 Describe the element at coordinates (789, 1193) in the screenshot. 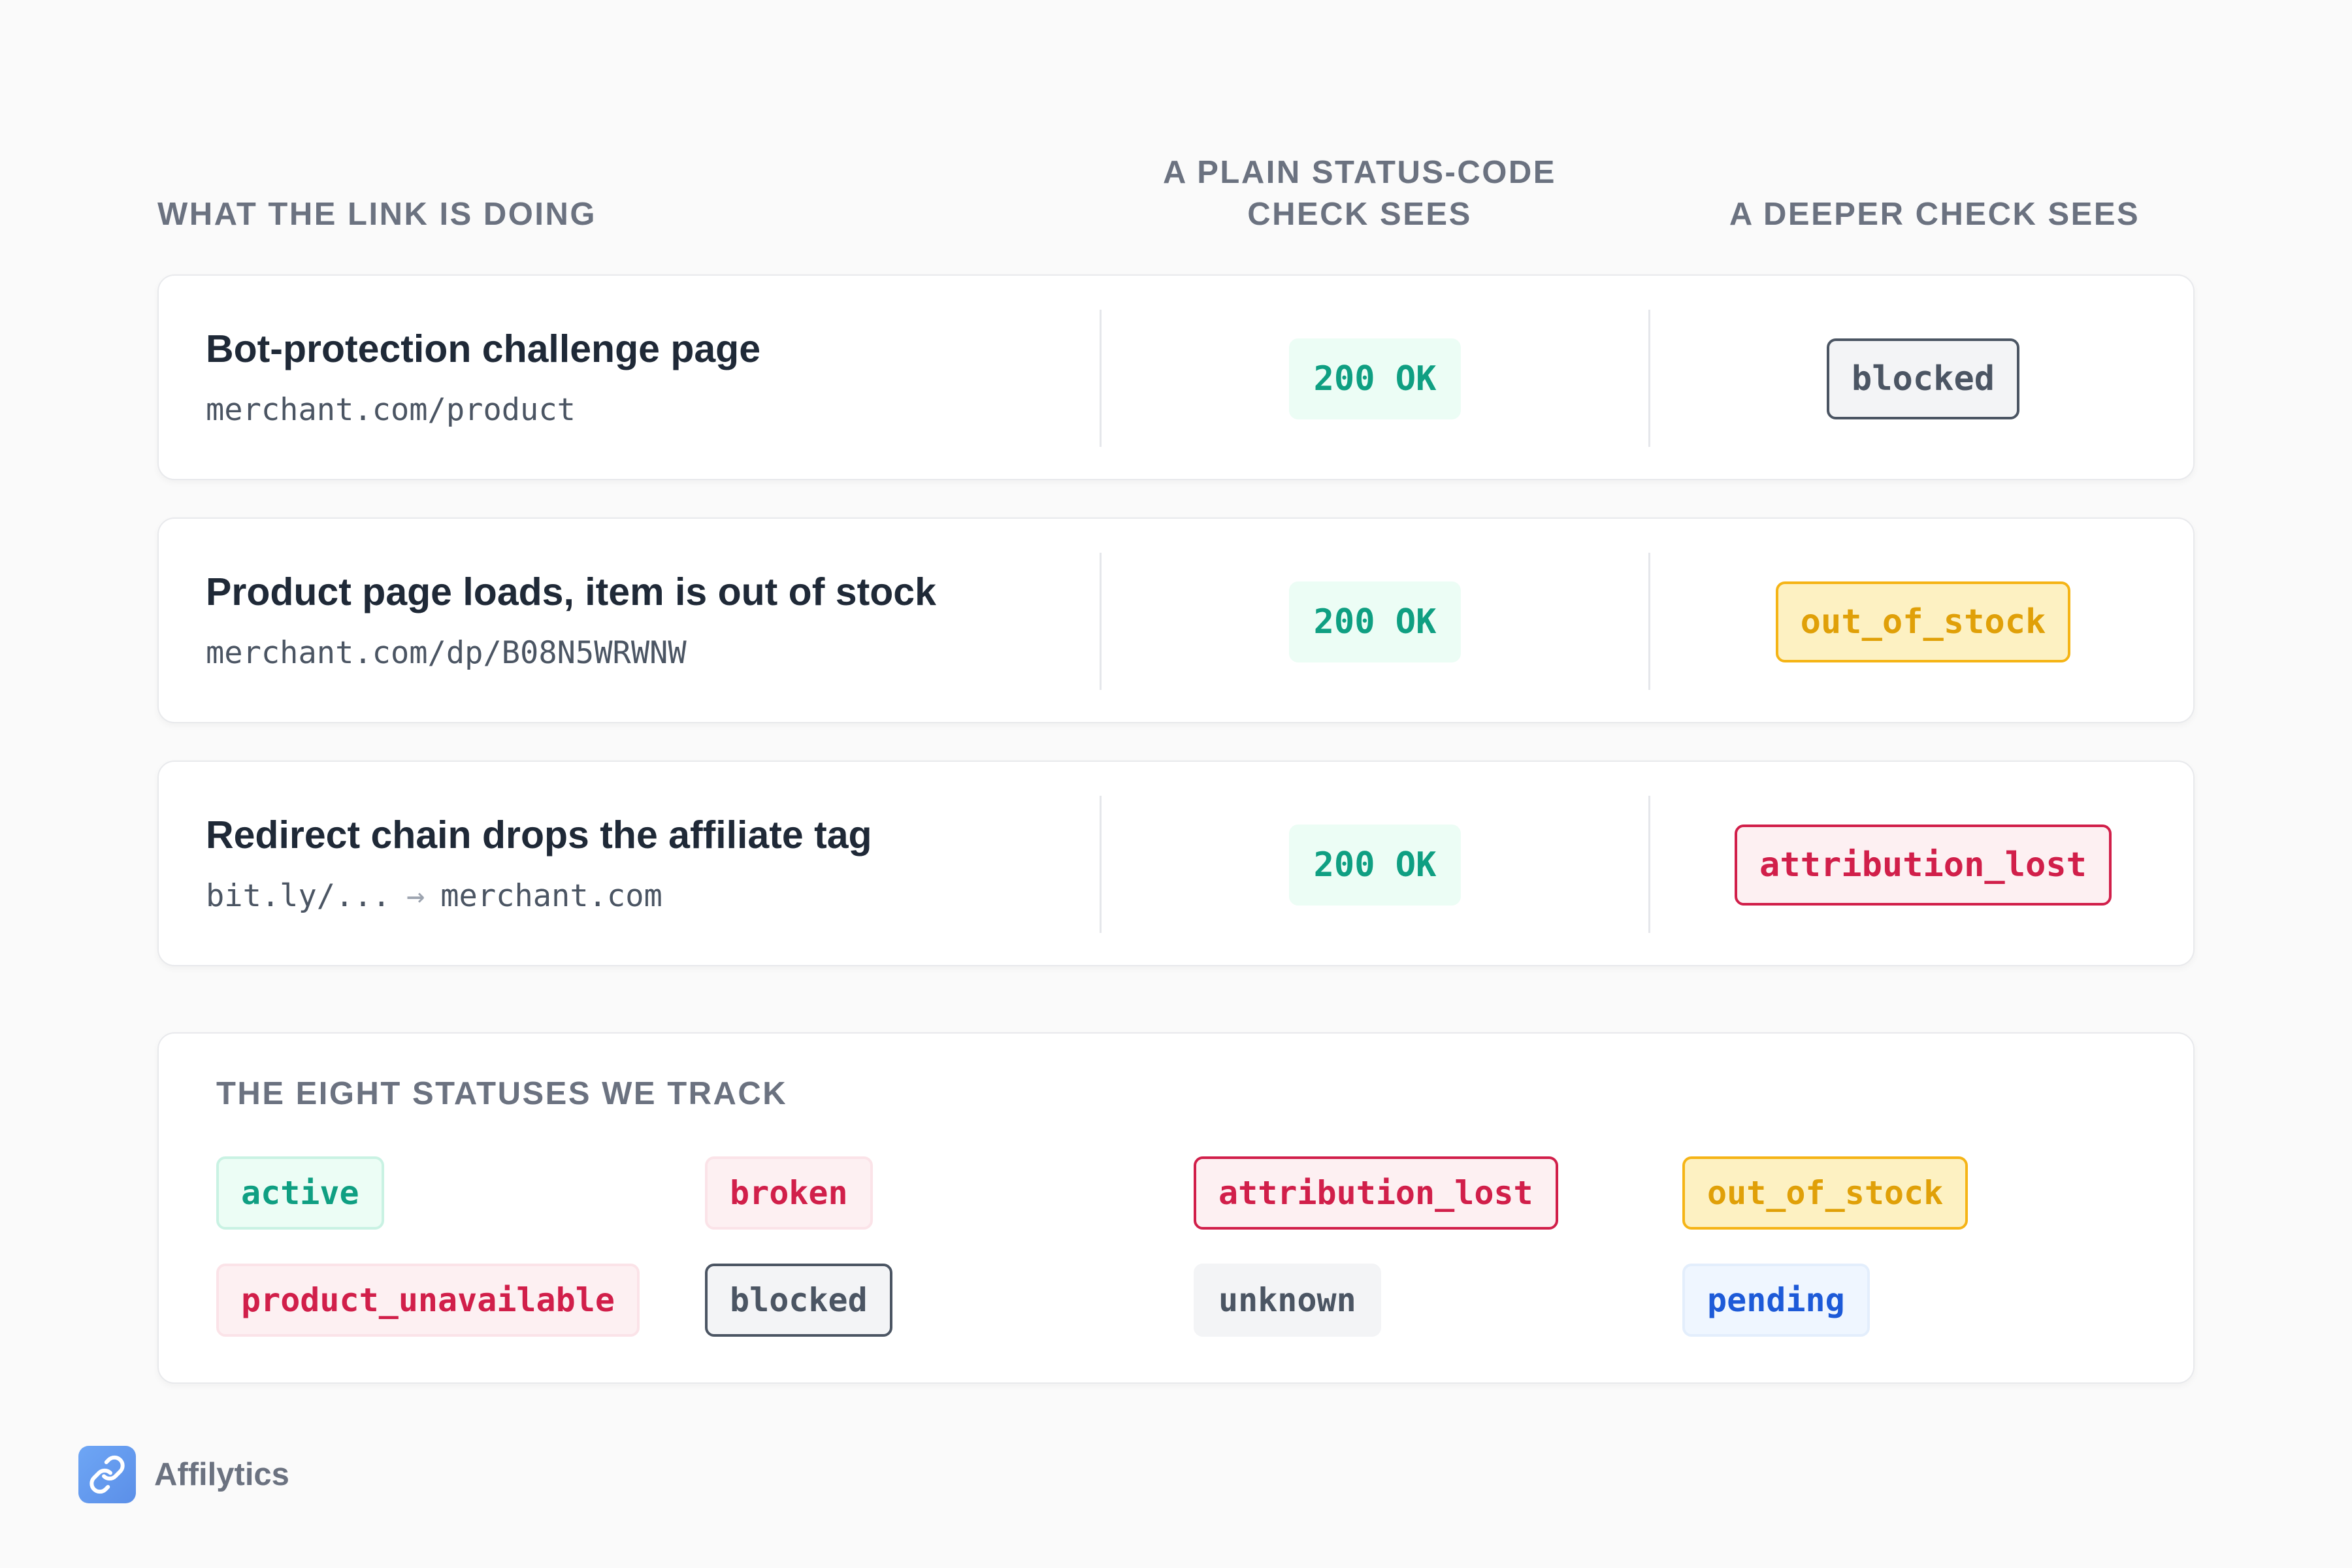

I see `status-chip-broken: broken` at that location.